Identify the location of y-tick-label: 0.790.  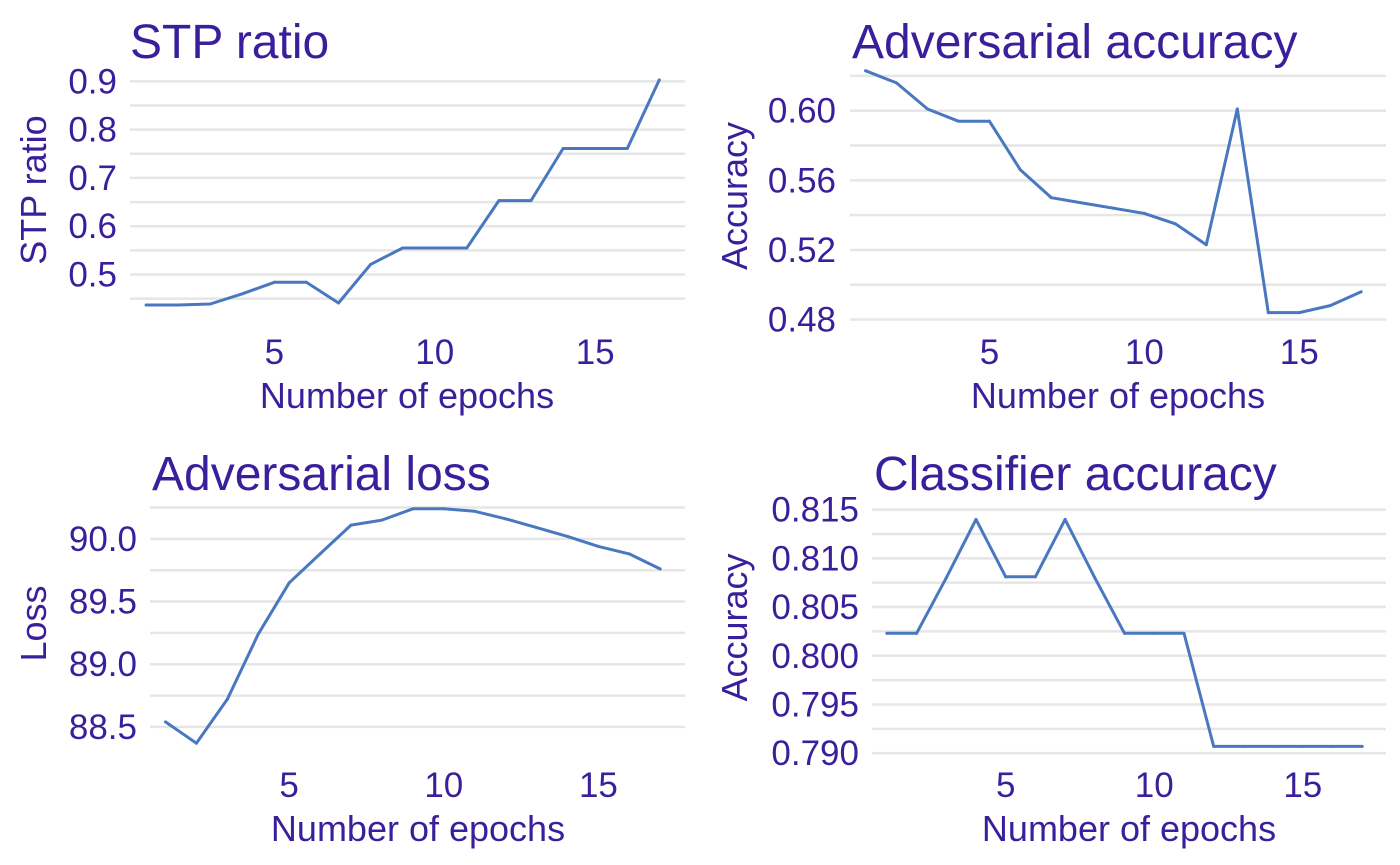
(815, 753).